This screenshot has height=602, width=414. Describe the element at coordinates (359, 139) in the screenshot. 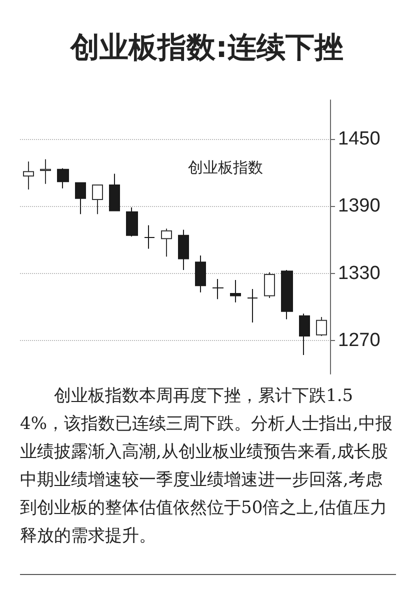

I see `y-tick-label: 1450` at that location.